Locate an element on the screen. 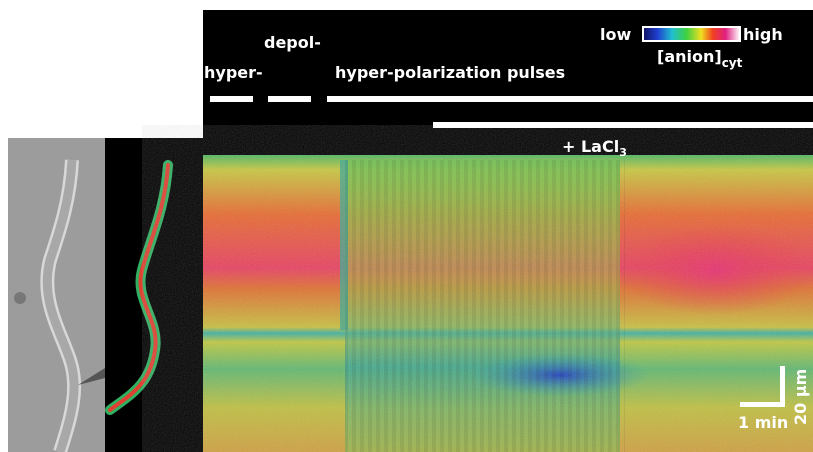 The width and height of the screenshot is (813, 452). colorbar is located at coordinates (691, 34).